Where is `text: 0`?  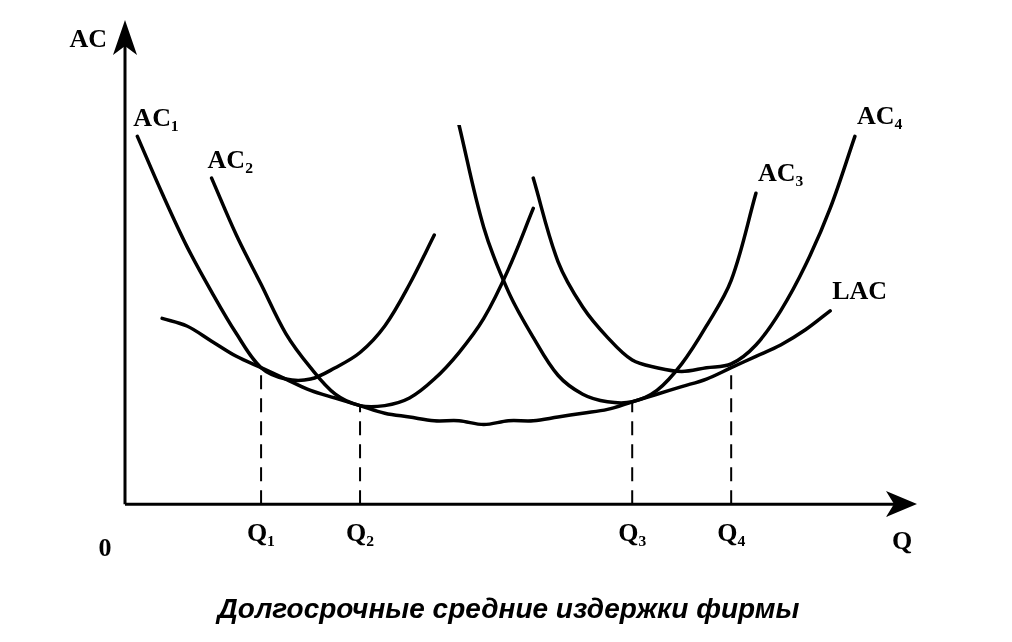 text: 0 is located at coordinates (105, 547).